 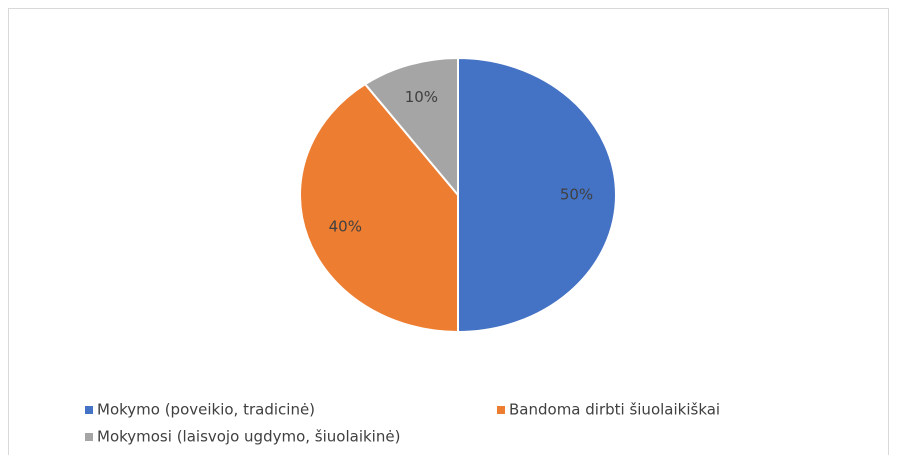 I want to click on legend-label: Mokymo (poveikio, tradicinė), so click(x=206, y=410).